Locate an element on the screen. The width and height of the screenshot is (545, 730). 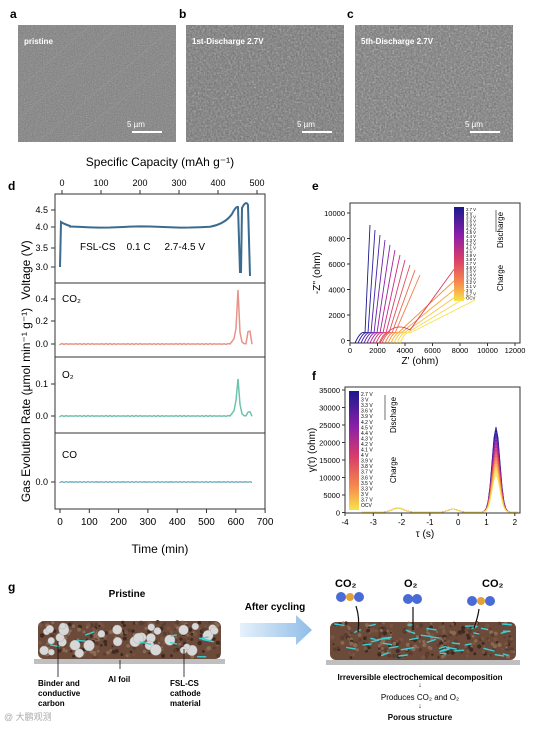
panel-a: a pristine 5 µm is located at coordinates (93, 75).